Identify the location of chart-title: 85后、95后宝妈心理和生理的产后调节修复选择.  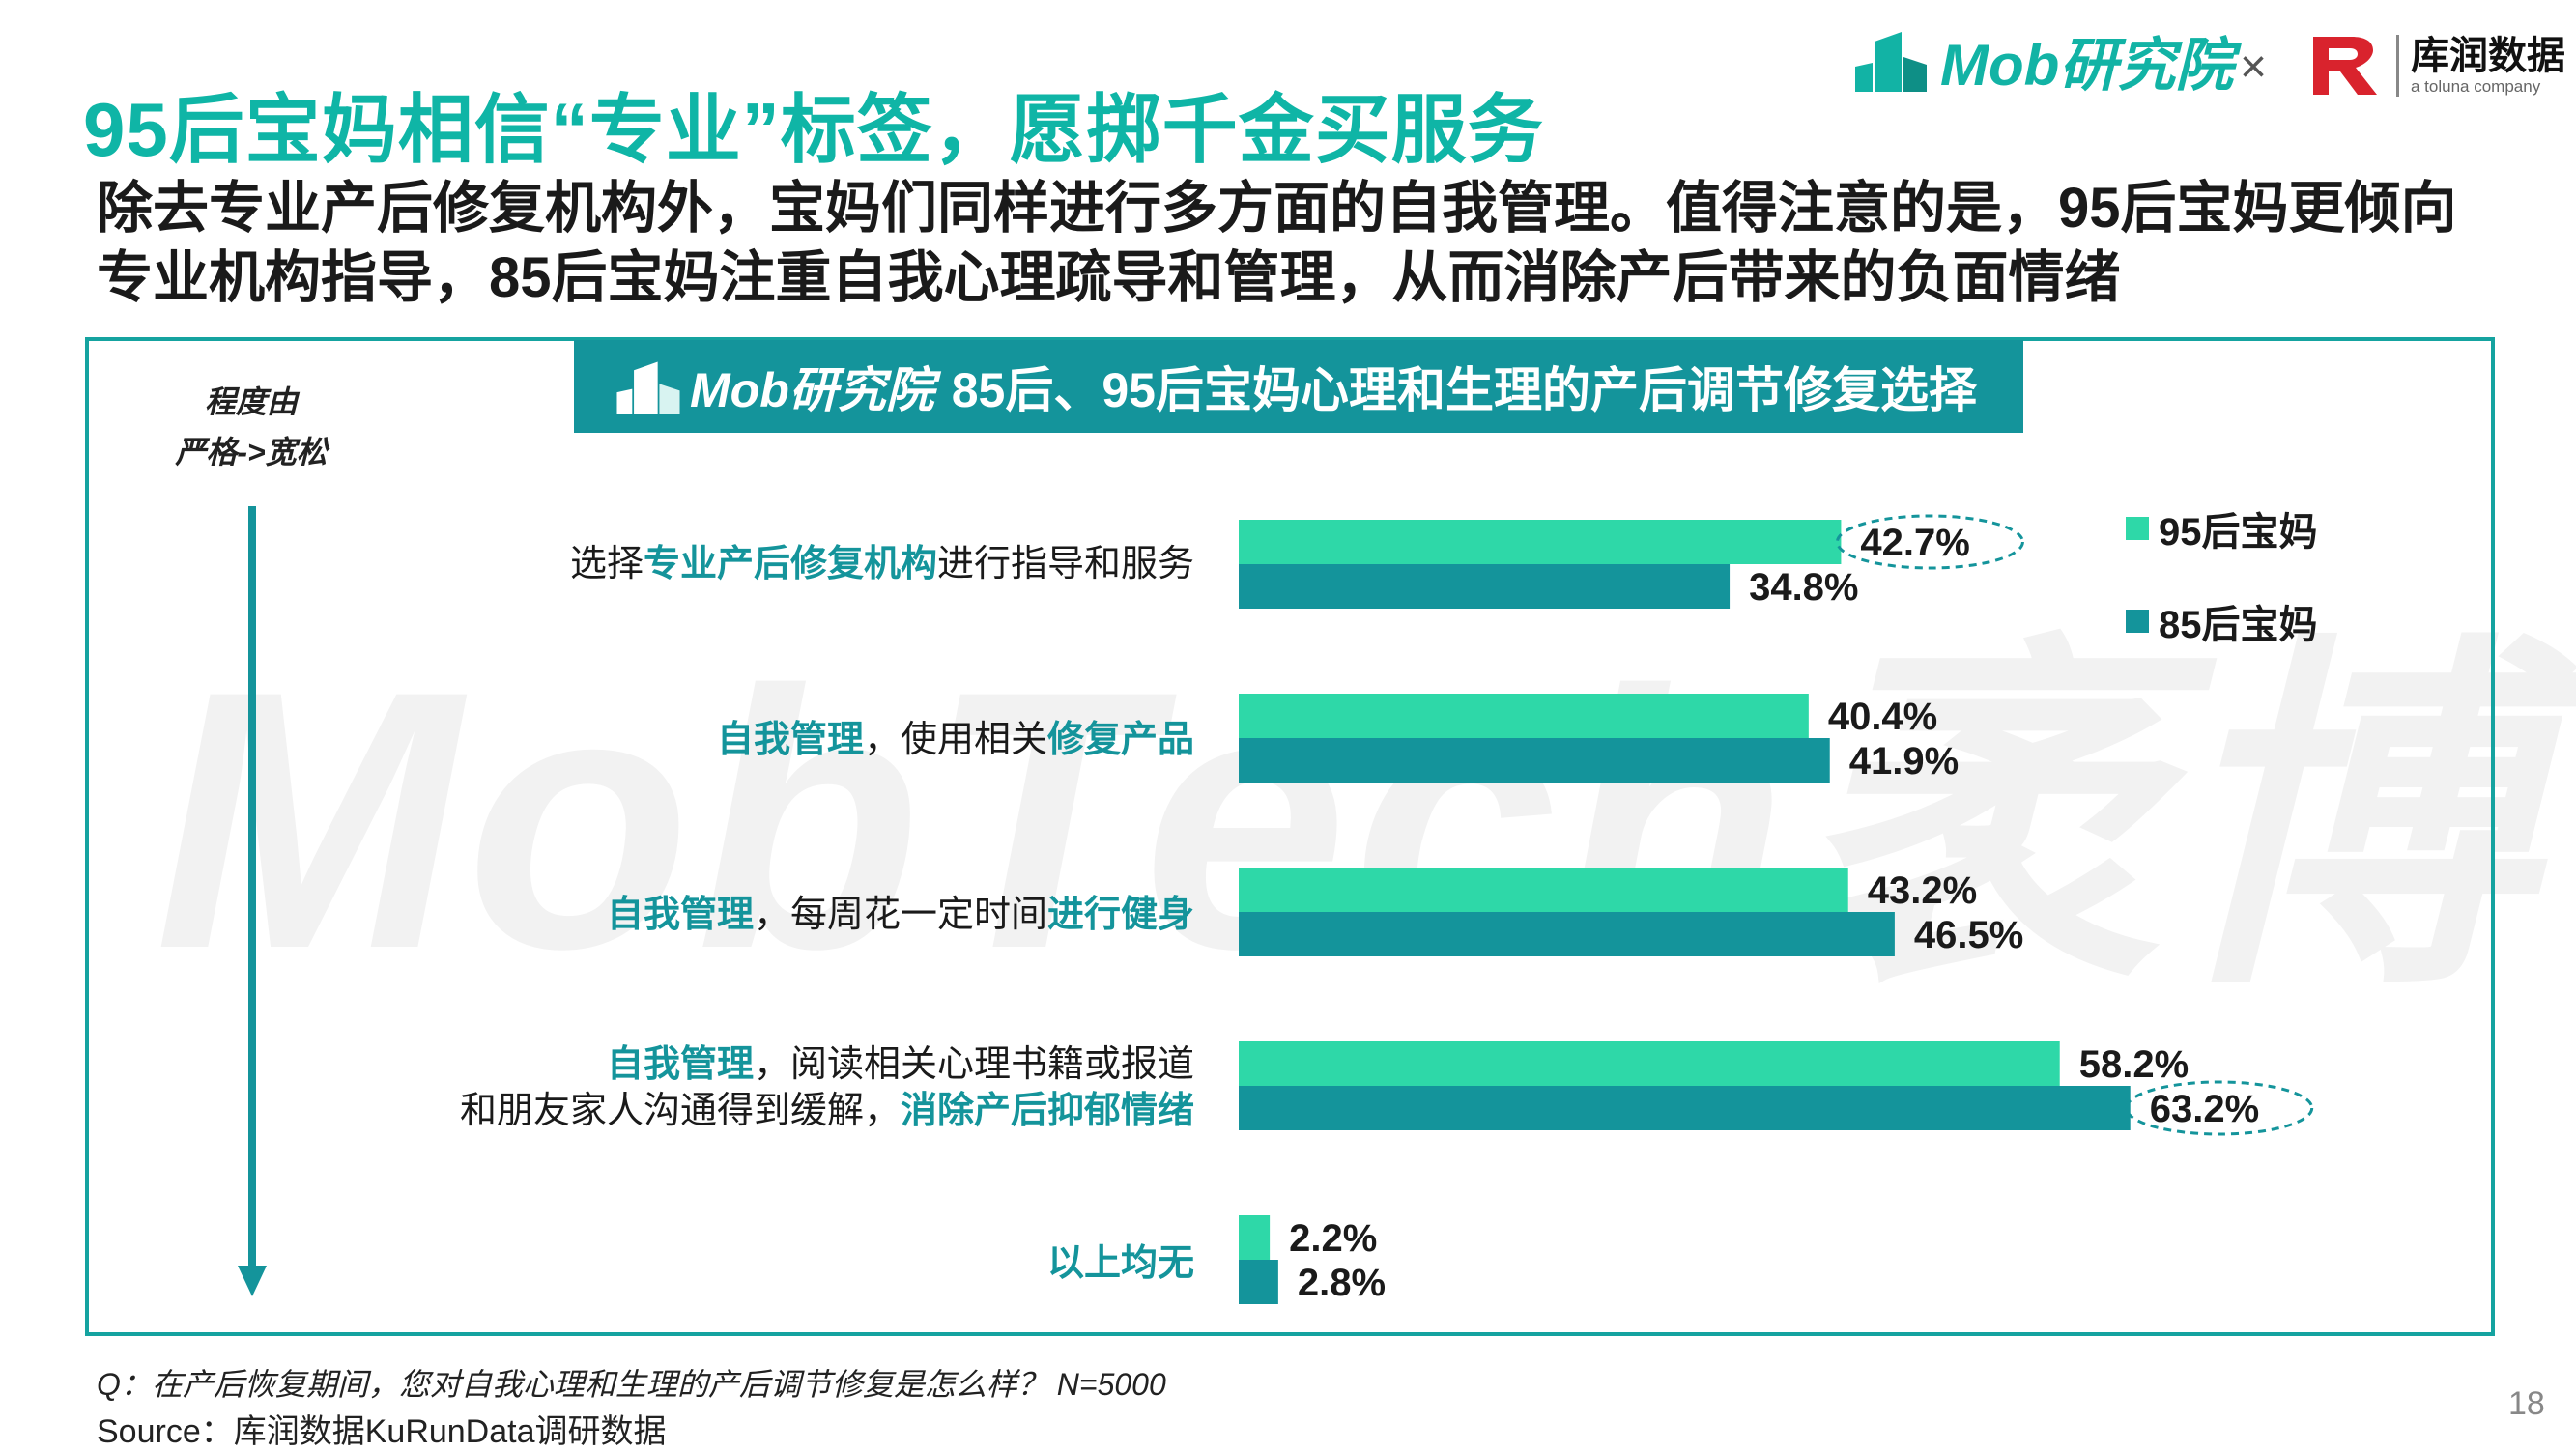
(1464, 390).